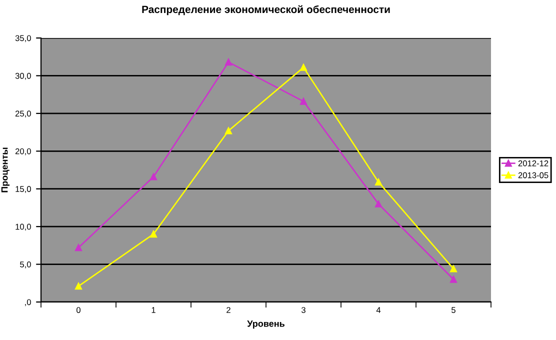 The width and height of the screenshot is (556, 340). Describe the element at coordinates (28, 302) in the screenshot. I see `y-tick-label: ,0` at that location.